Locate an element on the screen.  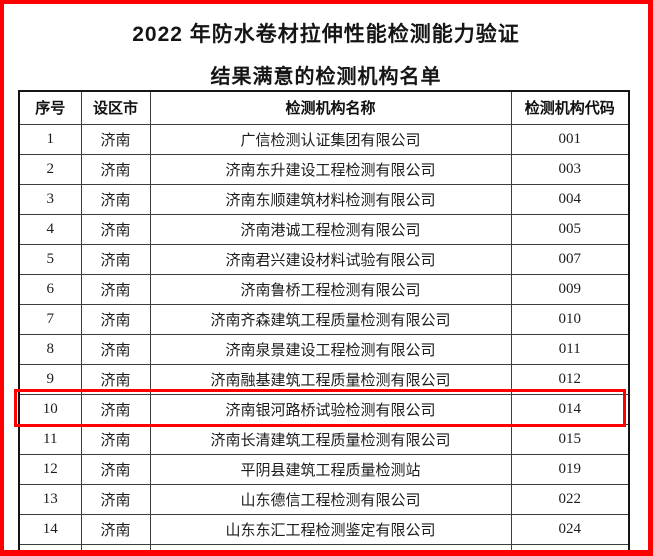
cell-no-empty is located at coordinates (50, 546).